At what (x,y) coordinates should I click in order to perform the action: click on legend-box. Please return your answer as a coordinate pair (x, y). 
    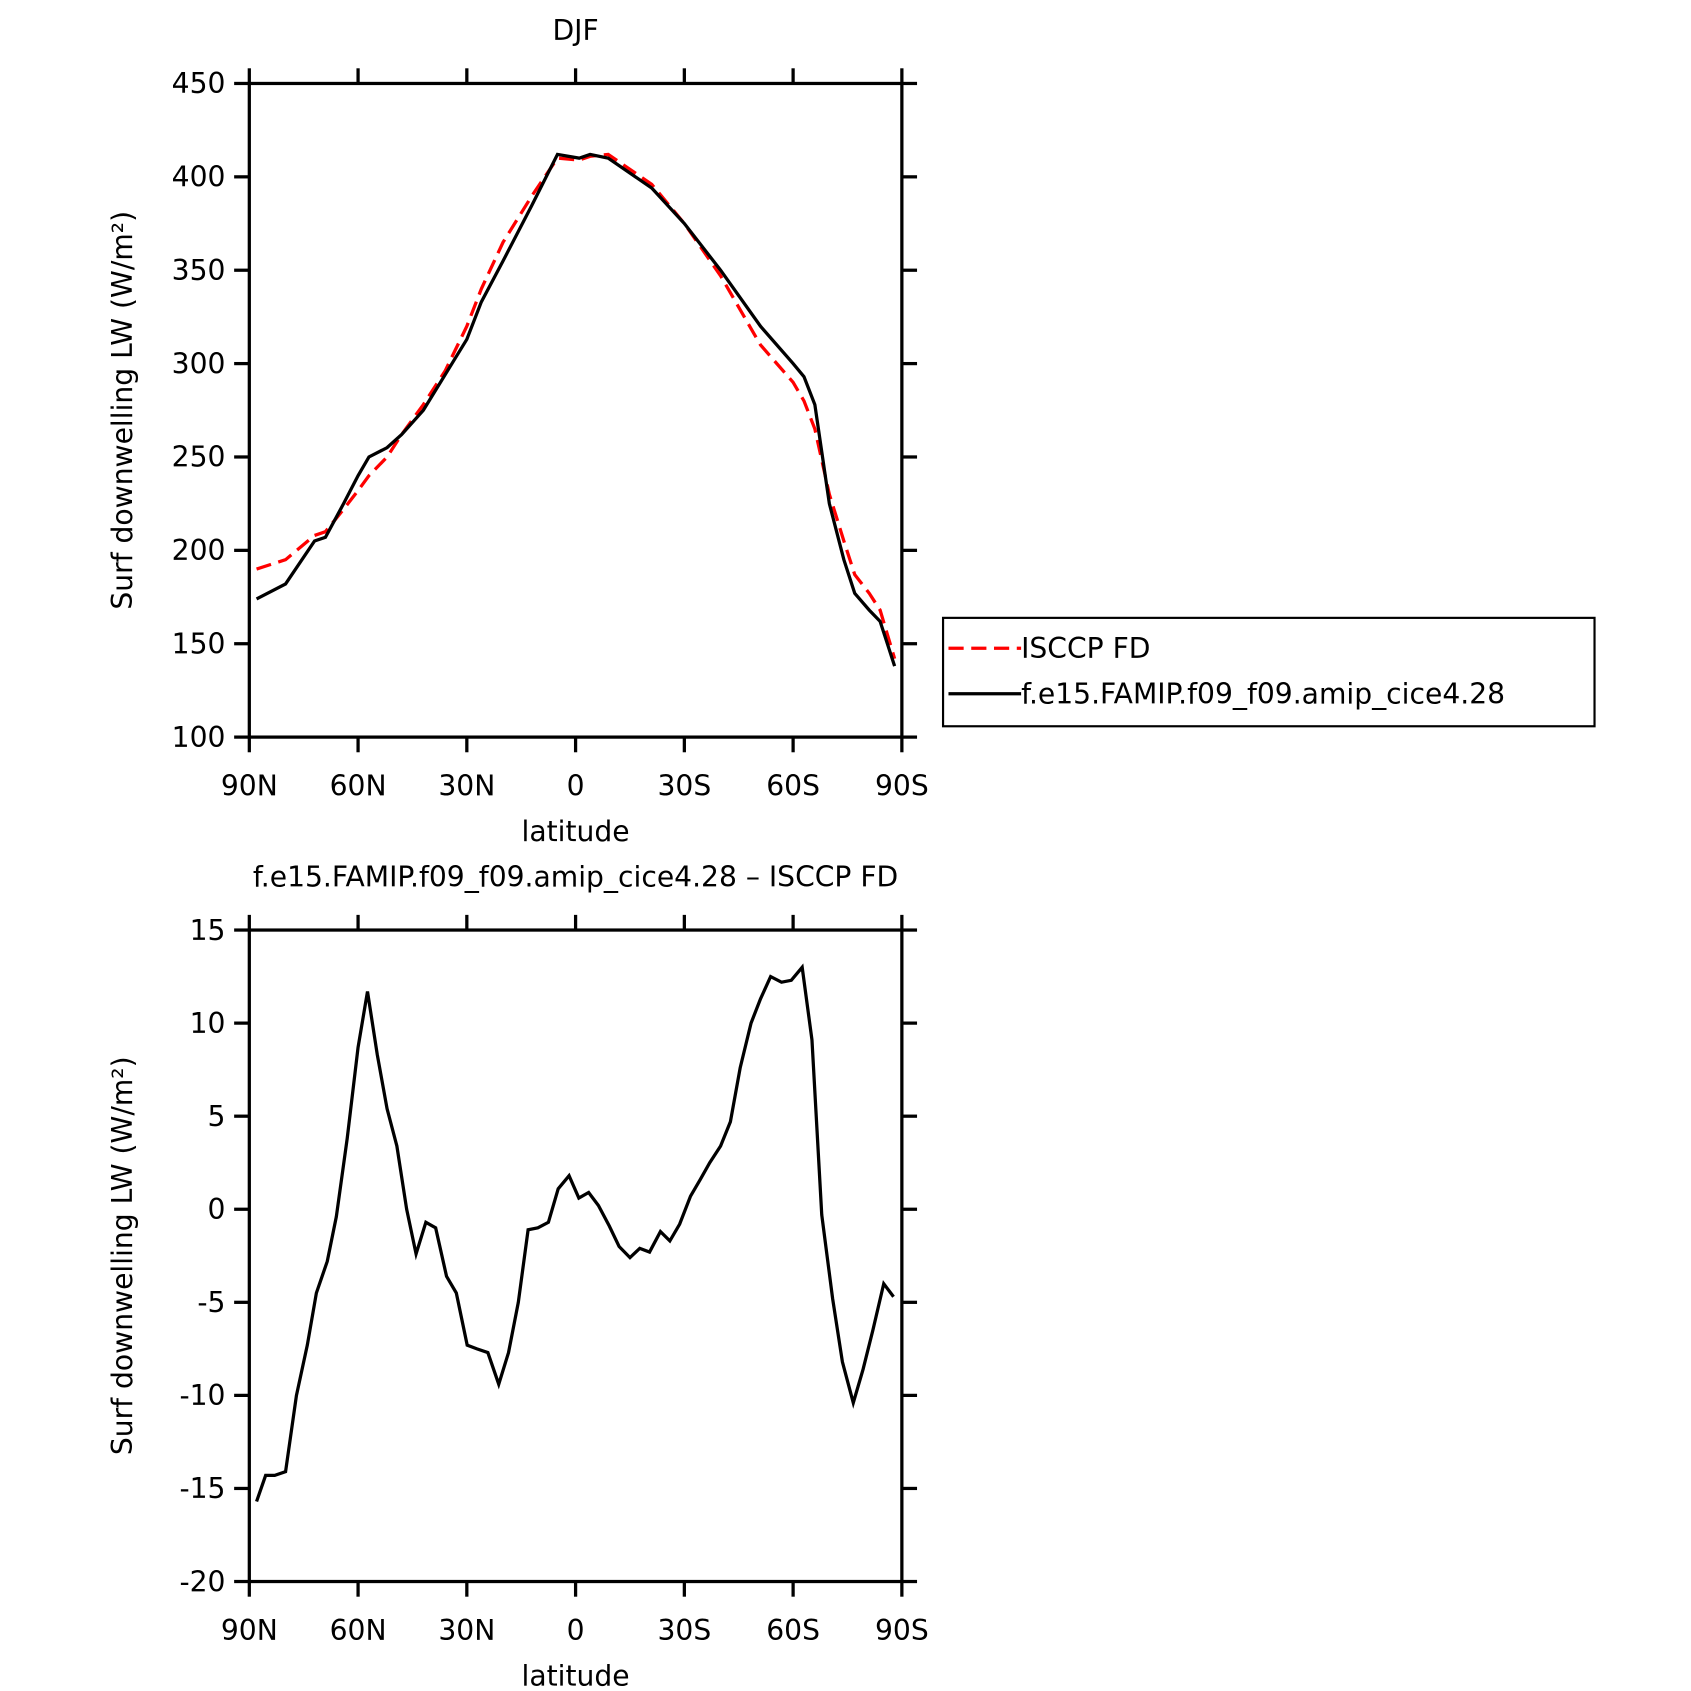
    Looking at the image, I should click on (1268, 672).